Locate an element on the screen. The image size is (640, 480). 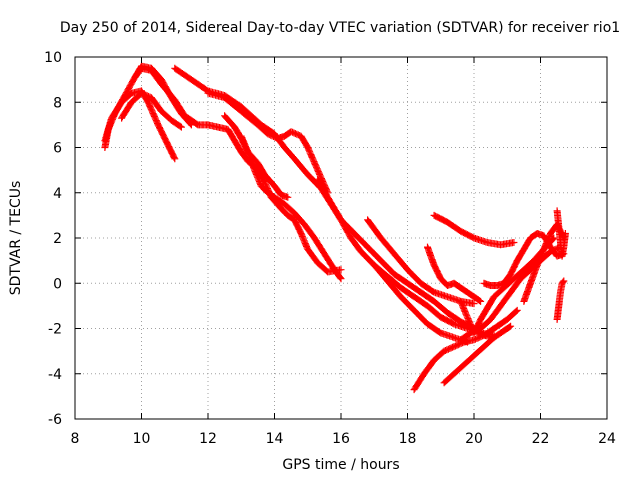
y-tick-label: 6 is located at coordinates (57, 149).